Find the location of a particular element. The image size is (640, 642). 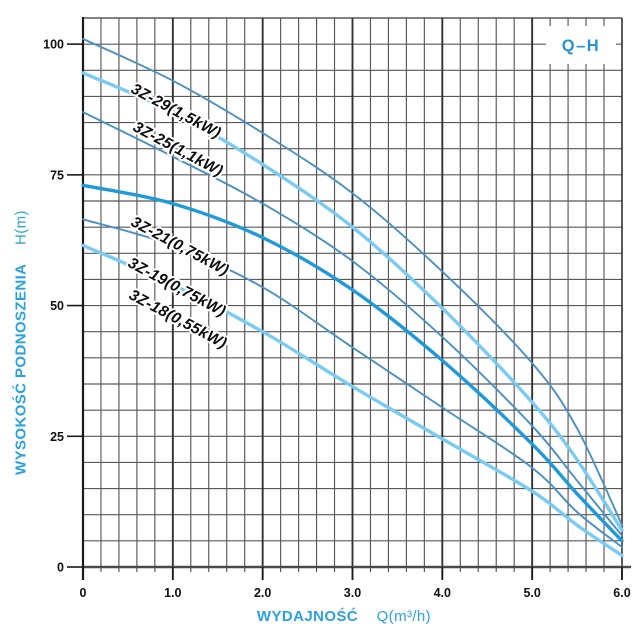

corner-label-bg is located at coordinates (581, 45).